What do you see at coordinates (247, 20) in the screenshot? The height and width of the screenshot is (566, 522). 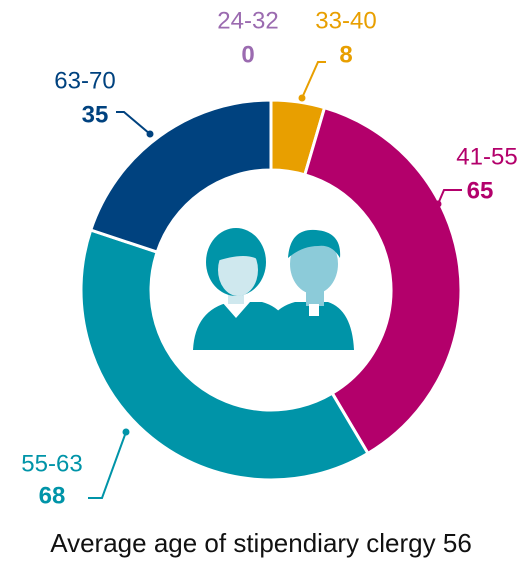 I see `category-label: 24-32` at bounding box center [247, 20].